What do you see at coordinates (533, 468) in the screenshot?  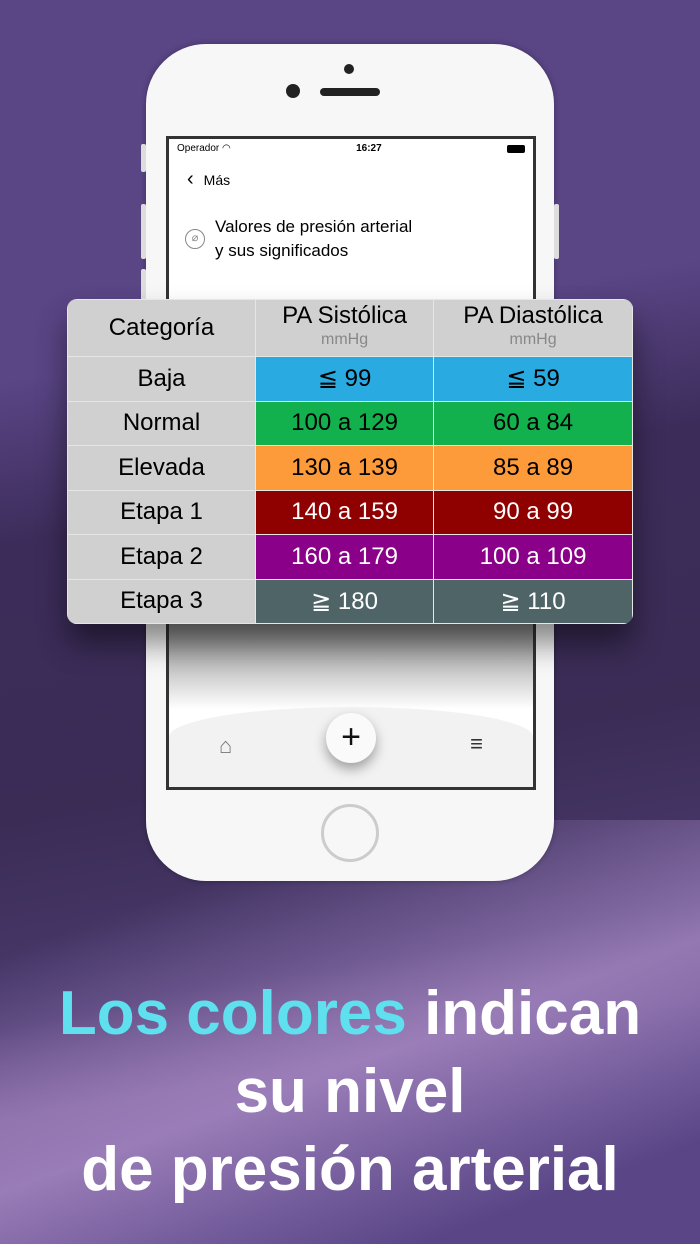 I see `diastolic-cell: 85 a 89` at bounding box center [533, 468].